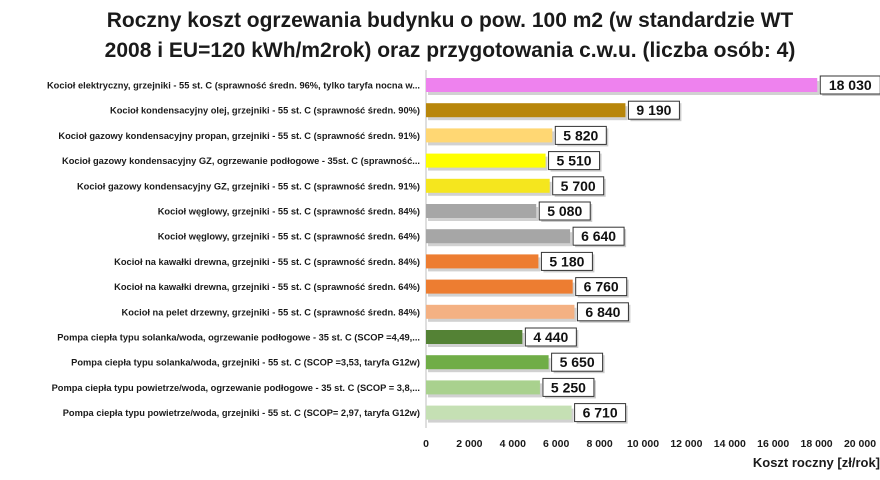 The height and width of the screenshot is (480, 880). I want to click on x-tick-label: 4 000, so click(513, 444).